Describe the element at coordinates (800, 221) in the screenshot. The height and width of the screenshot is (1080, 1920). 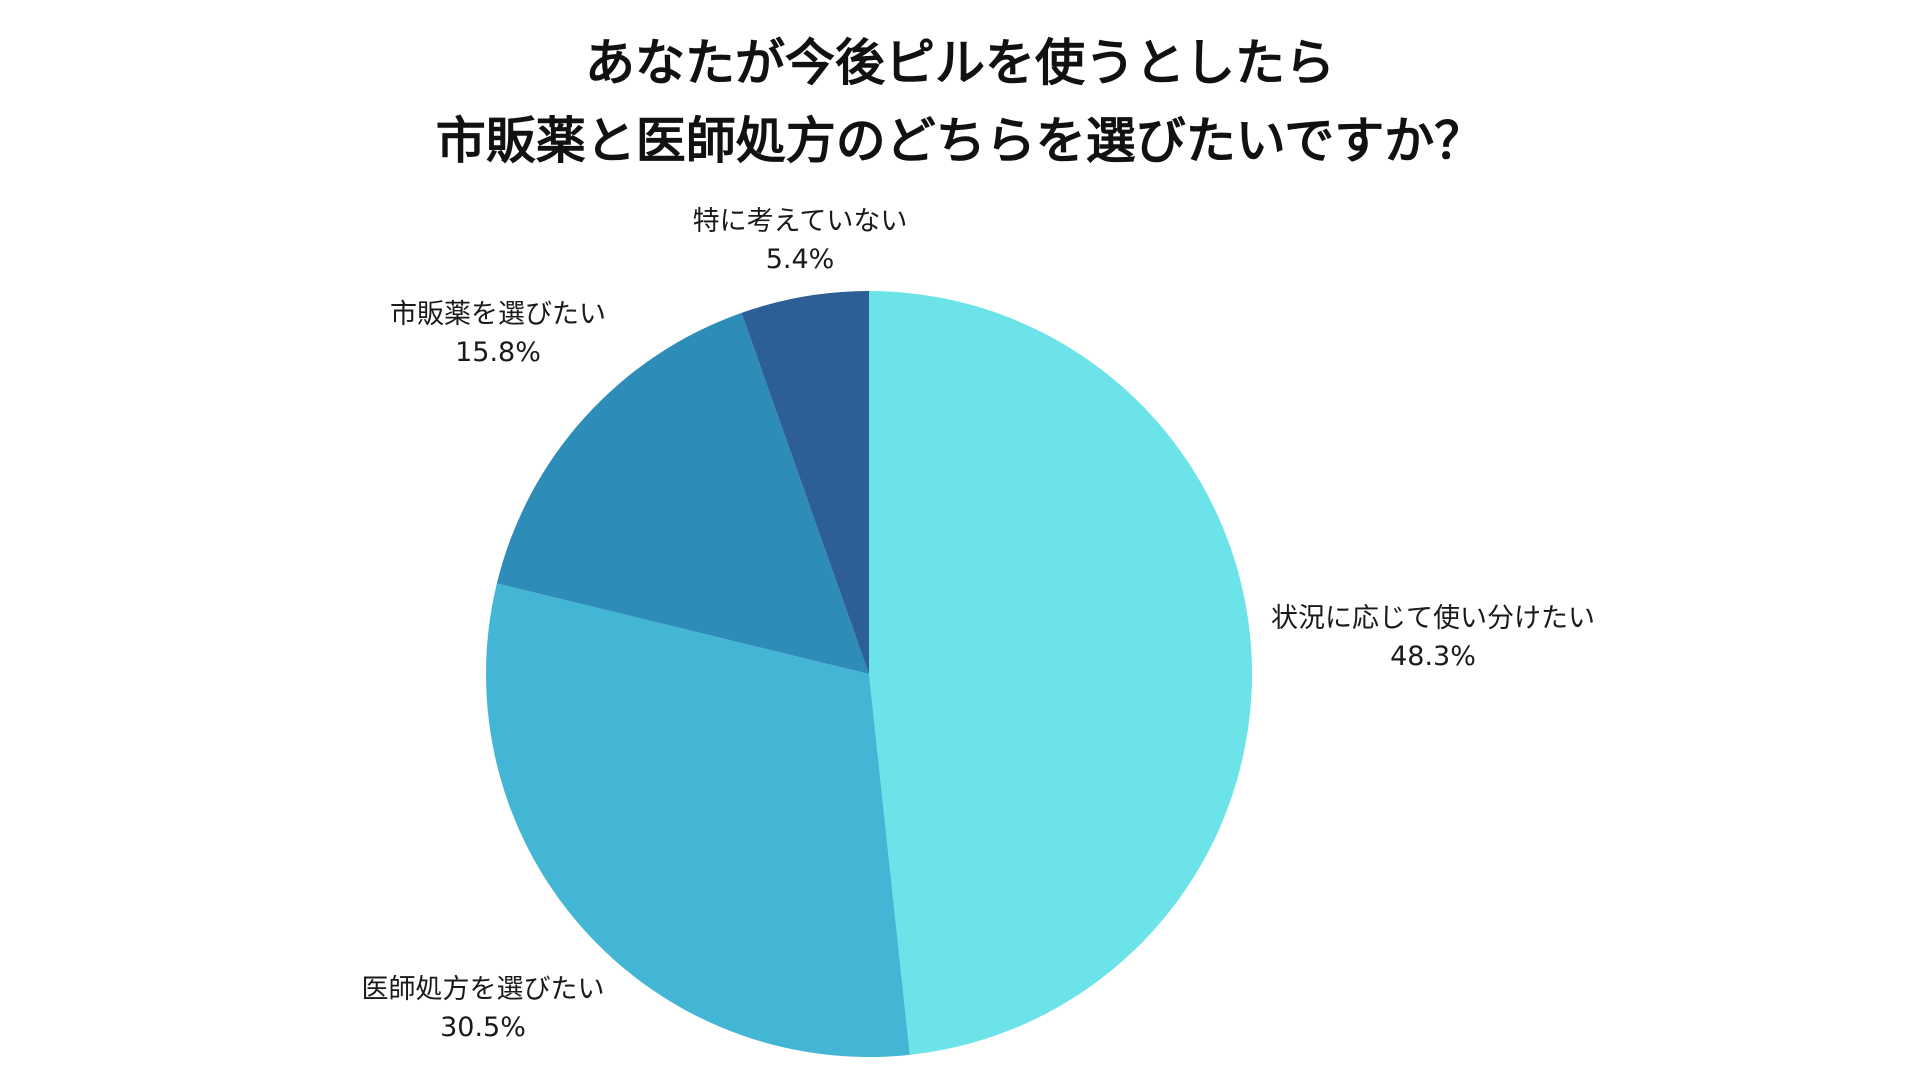
I see `slice-label-4: 特に考えていない` at that location.